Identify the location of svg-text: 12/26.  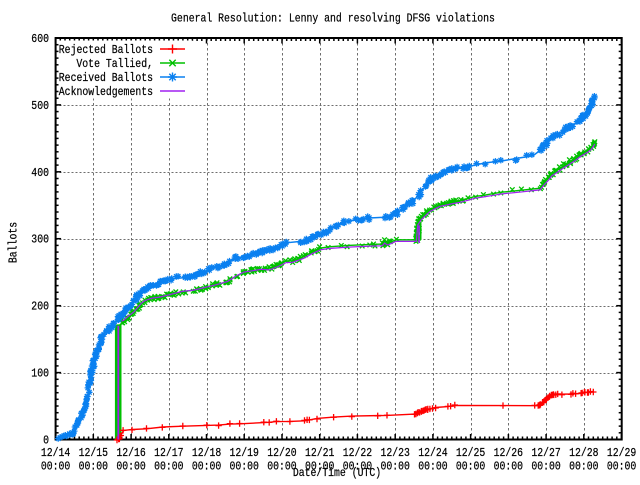
(508, 453).